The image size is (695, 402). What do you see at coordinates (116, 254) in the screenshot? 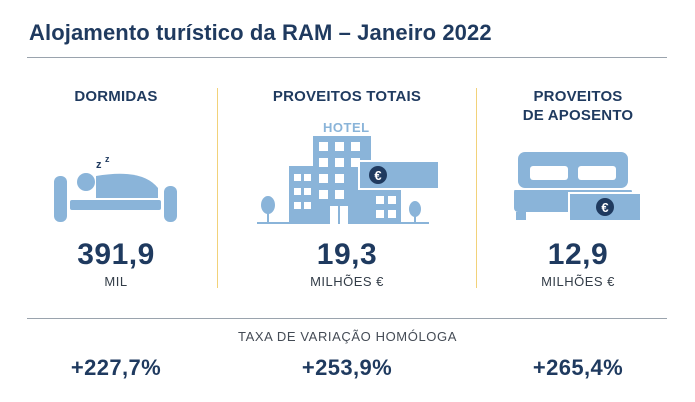
I see `dormidas-value: 391,9` at bounding box center [116, 254].